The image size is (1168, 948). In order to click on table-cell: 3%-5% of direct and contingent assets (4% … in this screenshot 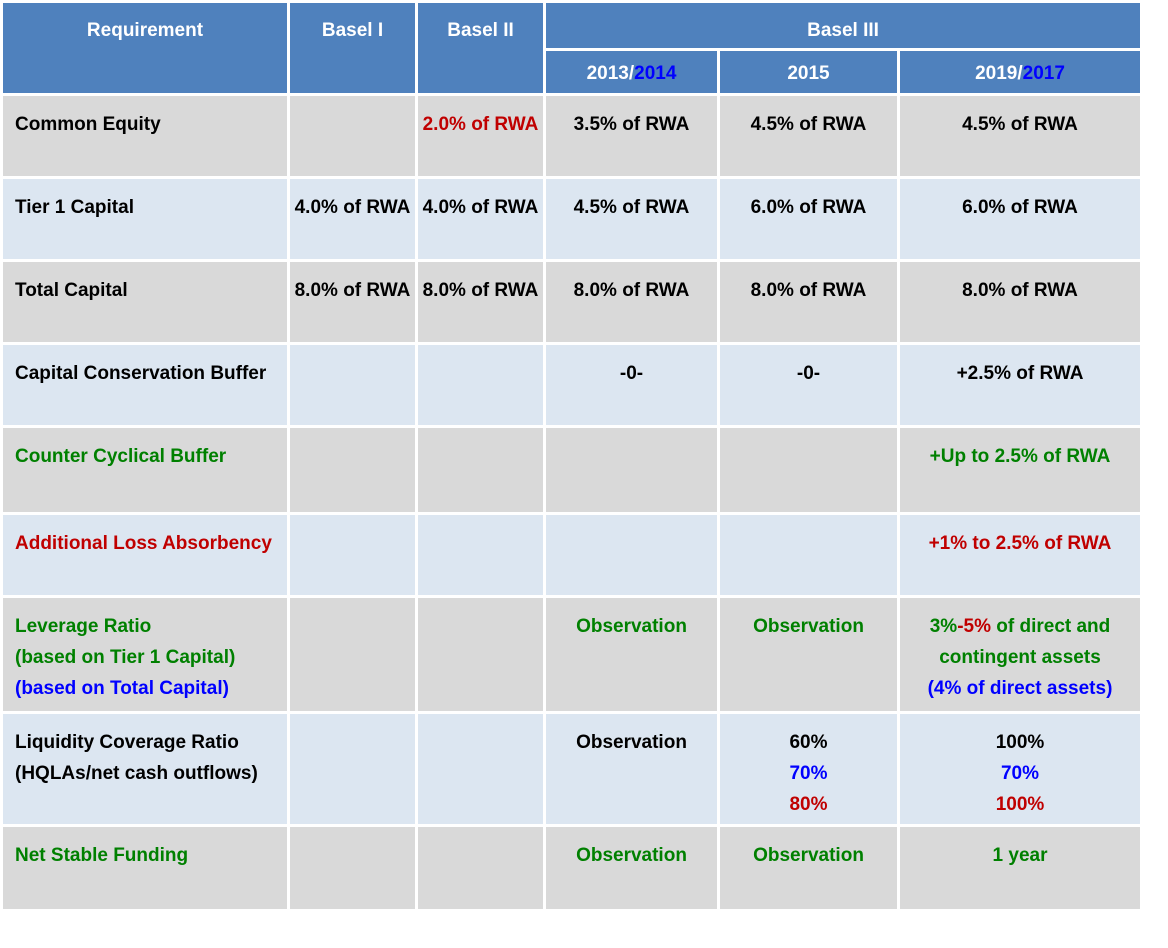, I will do `click(1020, 654)`.